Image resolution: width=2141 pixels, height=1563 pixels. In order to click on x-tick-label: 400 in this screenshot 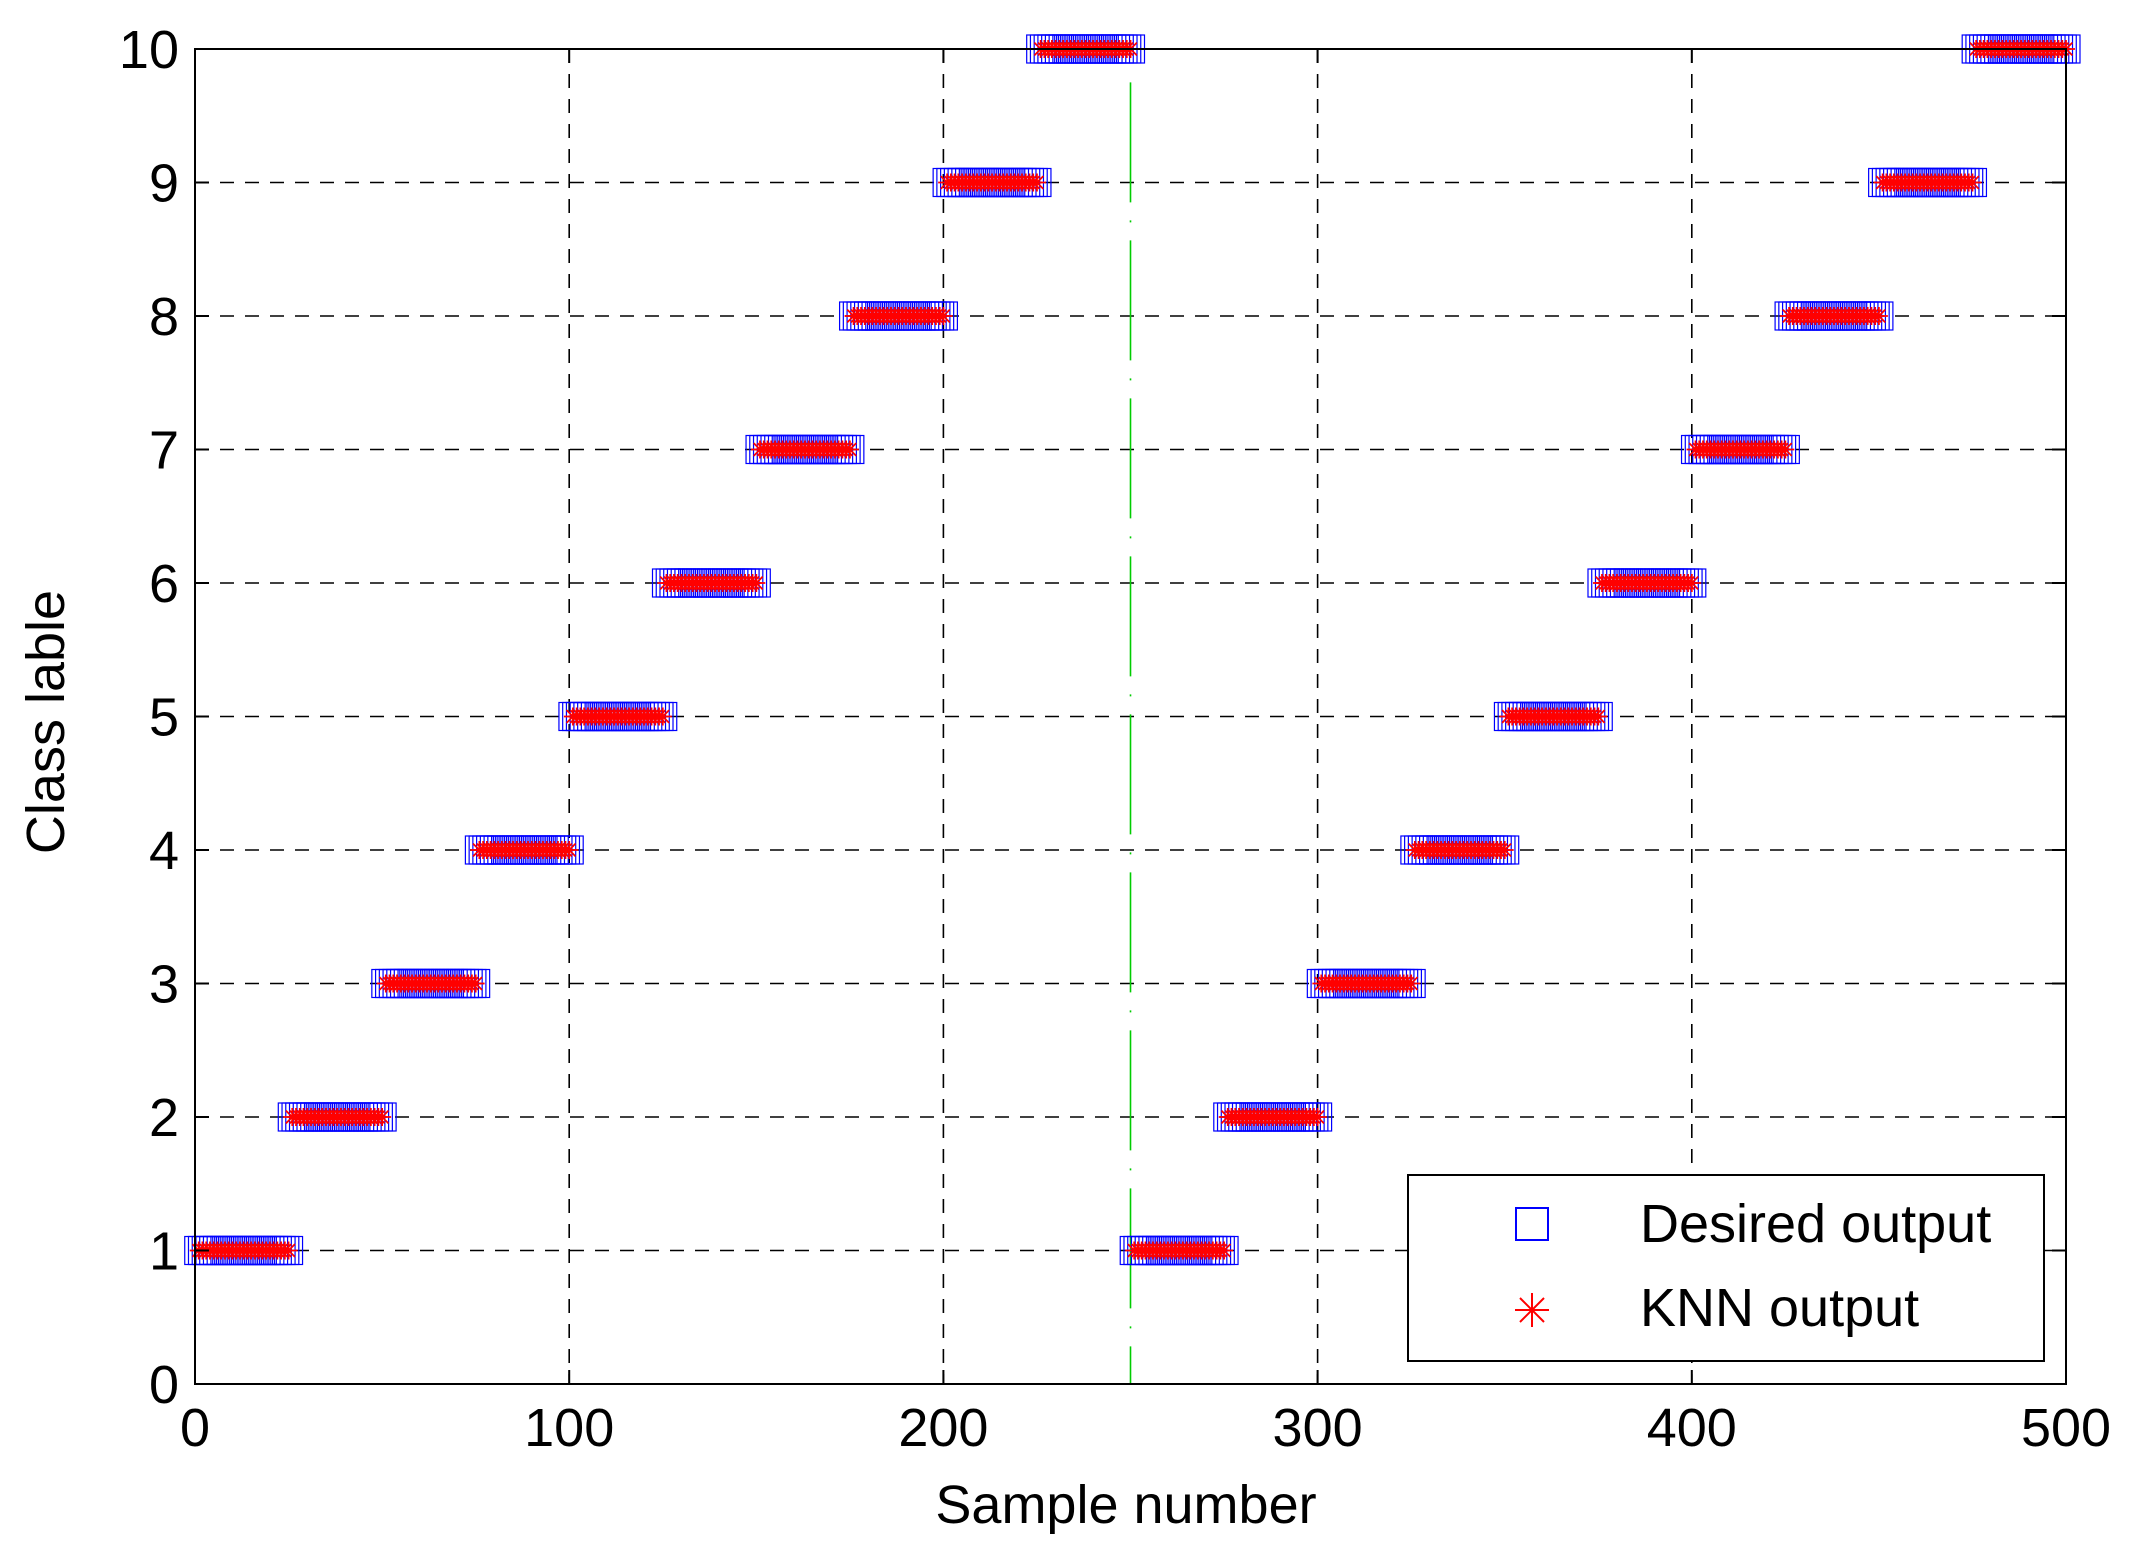, I will do `click(1692, 1428)`.